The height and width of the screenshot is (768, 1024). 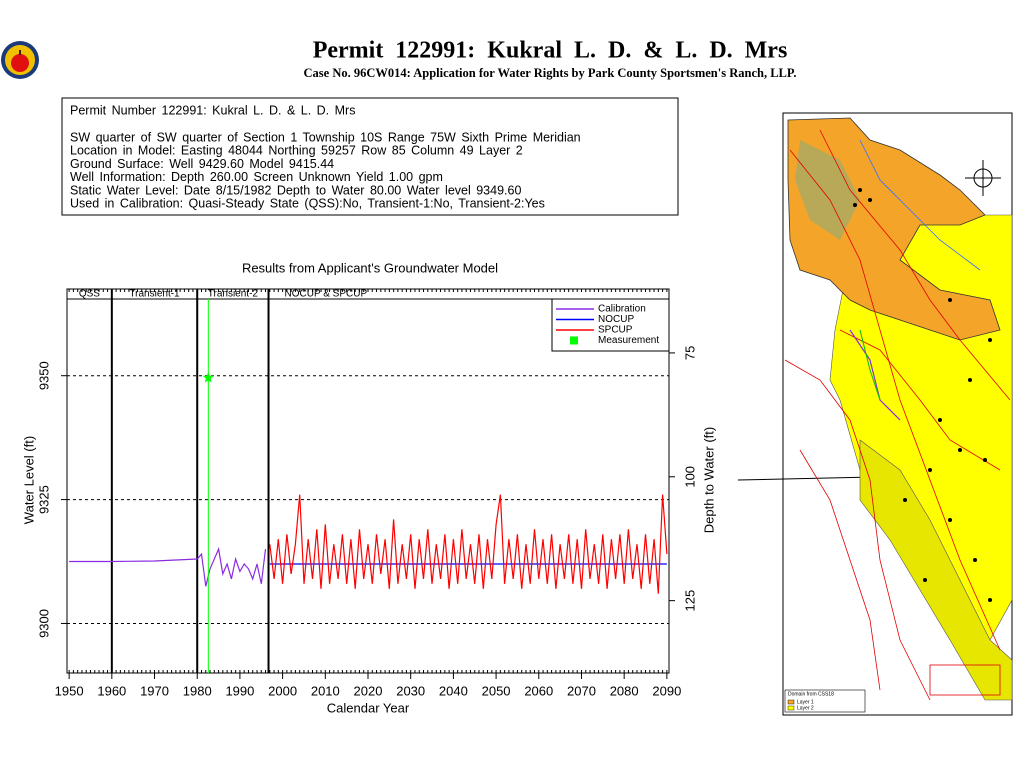 I want to click on x-tick-label: 2000, so click(x=282, y=690).